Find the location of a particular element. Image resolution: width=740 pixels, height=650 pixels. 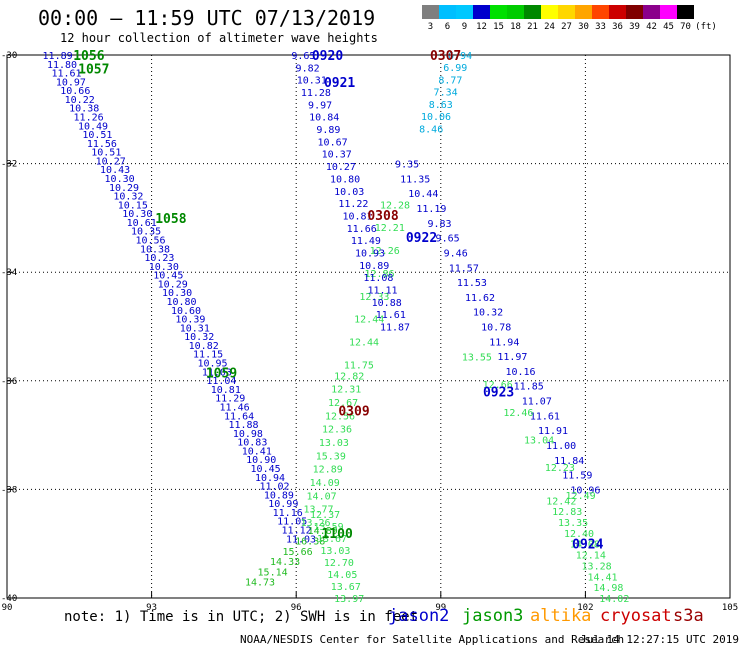

legend-cryosat: cryosat is located at coordinates (636, 616).